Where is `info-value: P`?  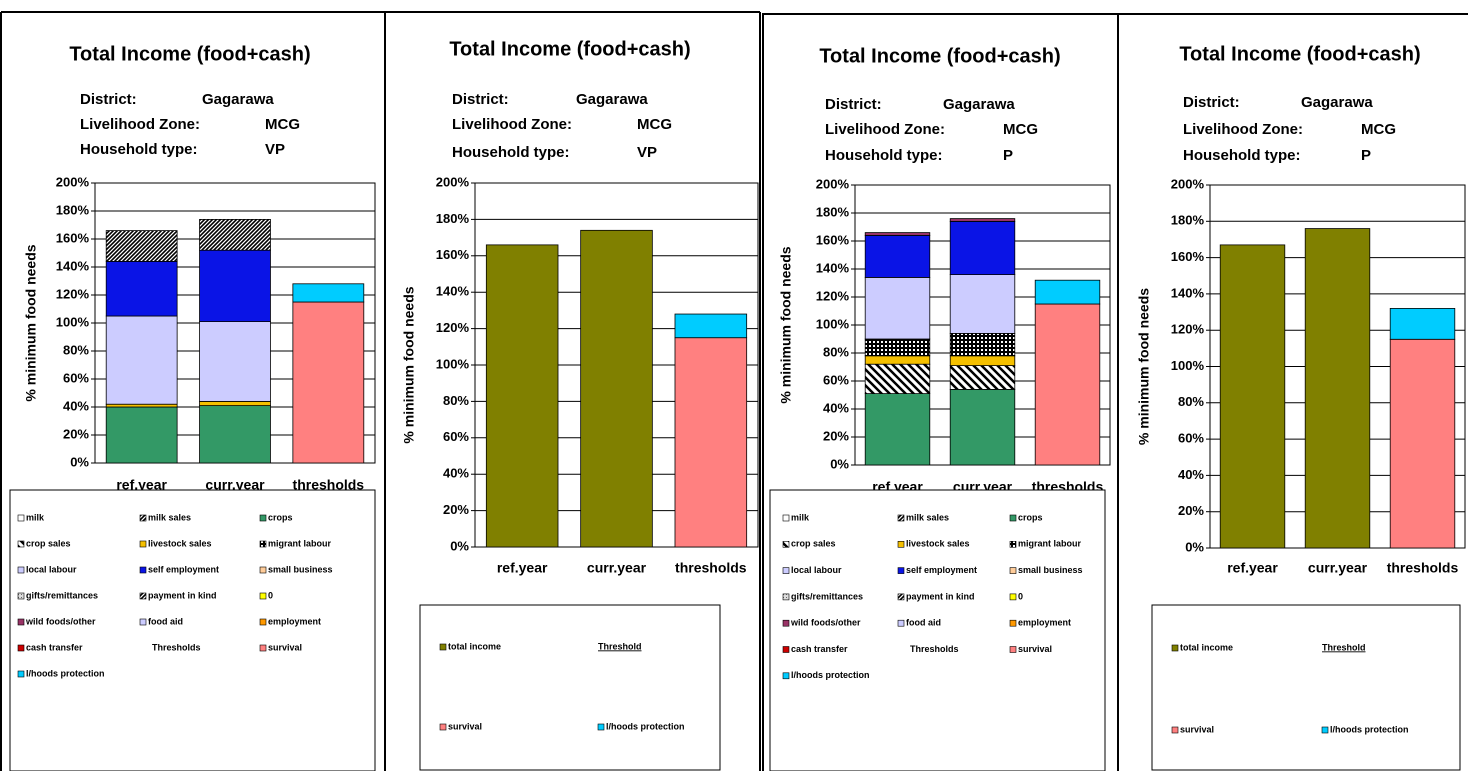
info-value: P is located at coordinates (1366, 155).